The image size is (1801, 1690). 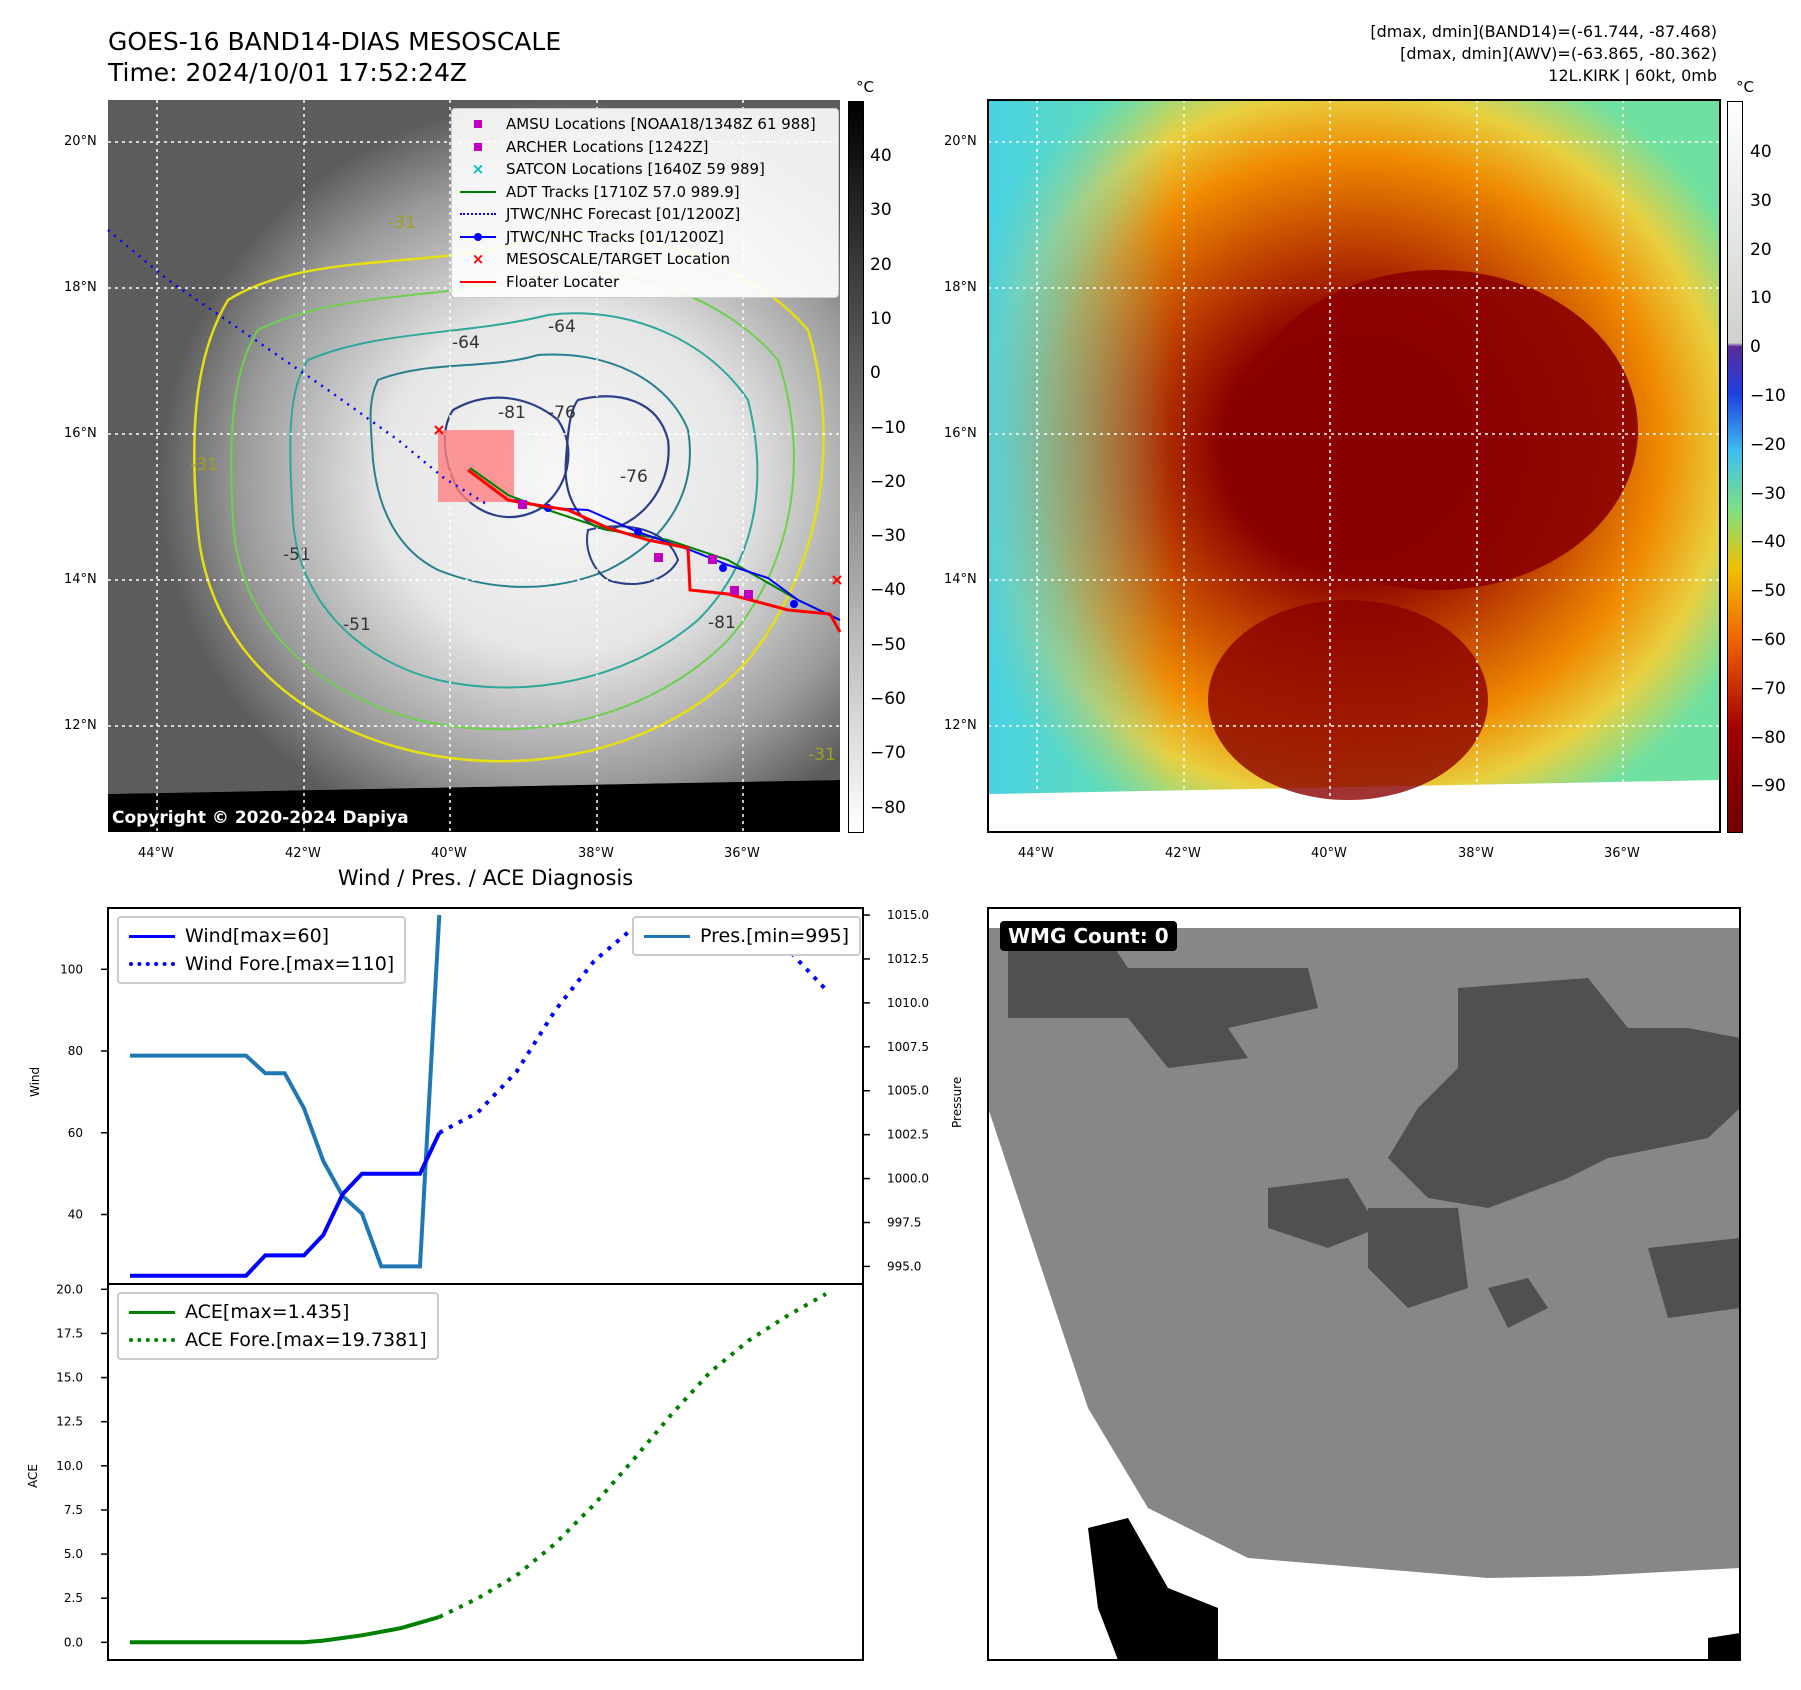 I want to click on ir-colorbar-tick: −40, so click(x=888, y=590).